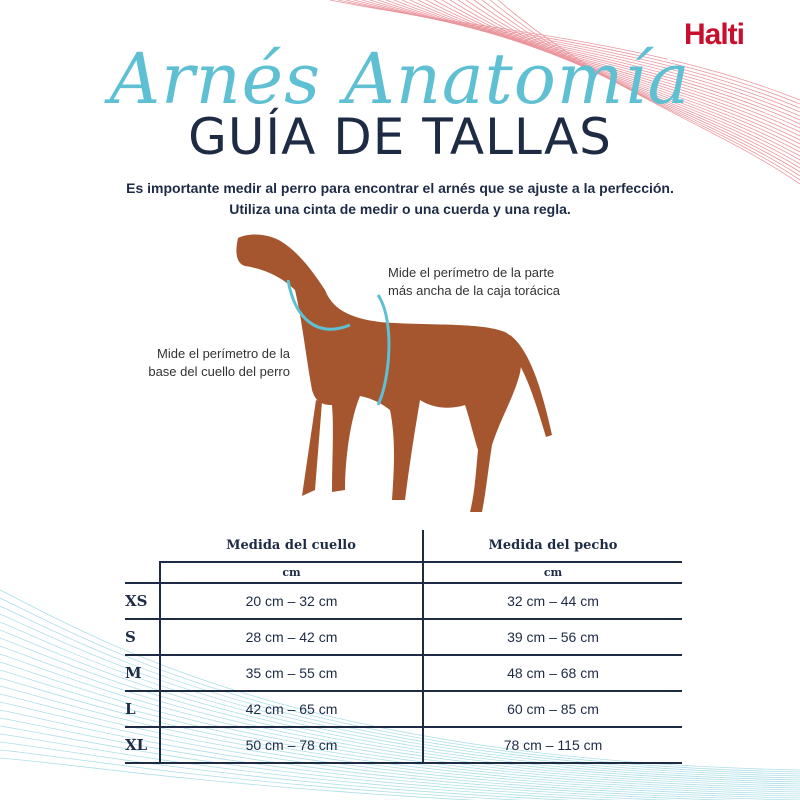  What do you see at coordinates (400, 79) in the screenshot?
I see `product-script-title: Arnés Anatomía` at bounding box center [400, 79].